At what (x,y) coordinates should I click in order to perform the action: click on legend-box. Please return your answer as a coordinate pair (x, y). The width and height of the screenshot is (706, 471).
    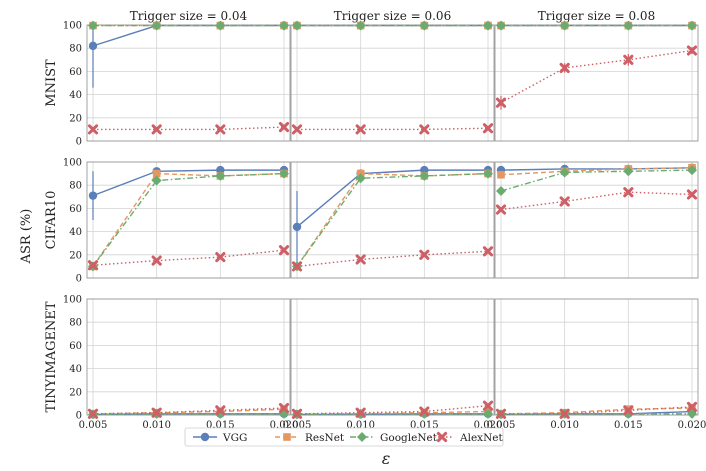
    Looking at the image, I should click on (344, 437).